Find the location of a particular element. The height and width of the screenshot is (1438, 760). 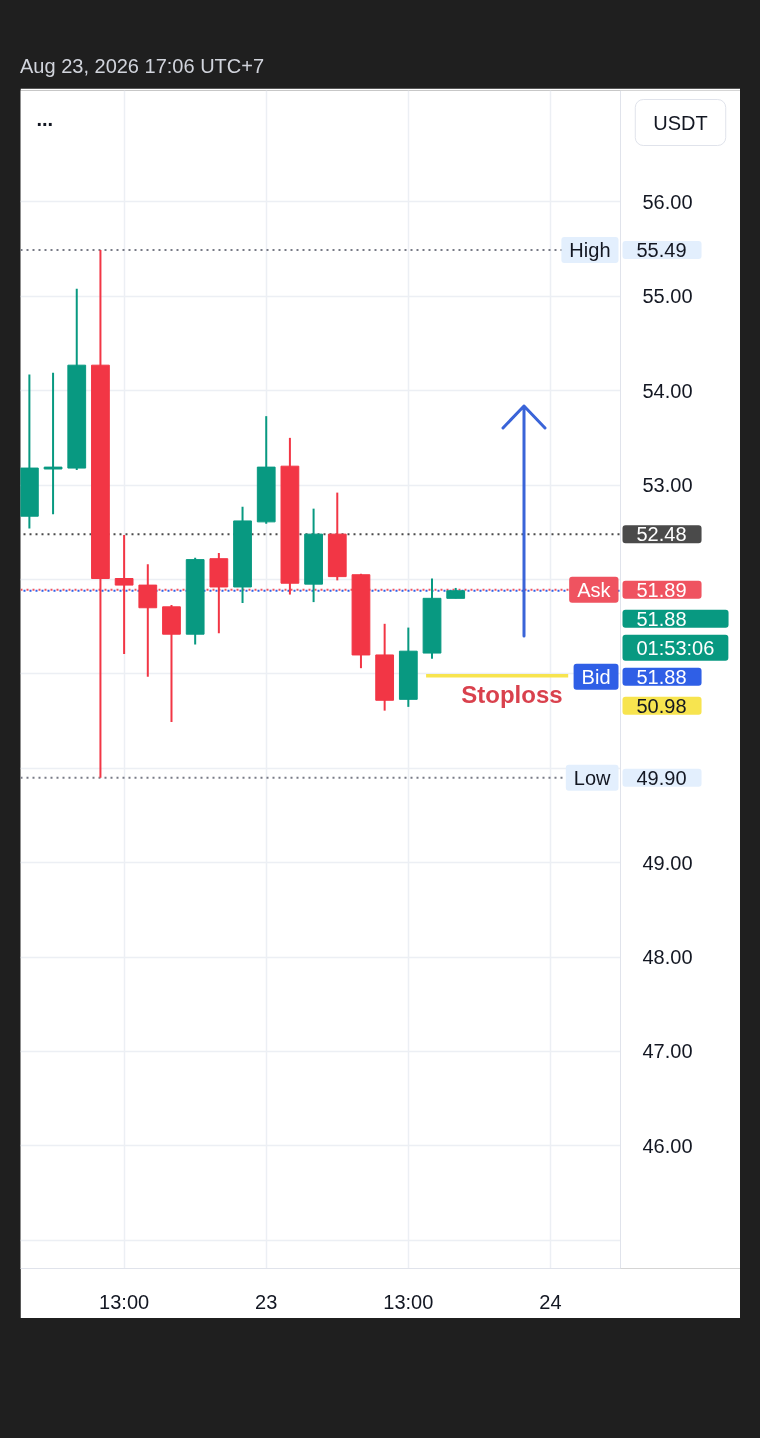

ref-line-label: Ask is located at coordinates (594, 589).